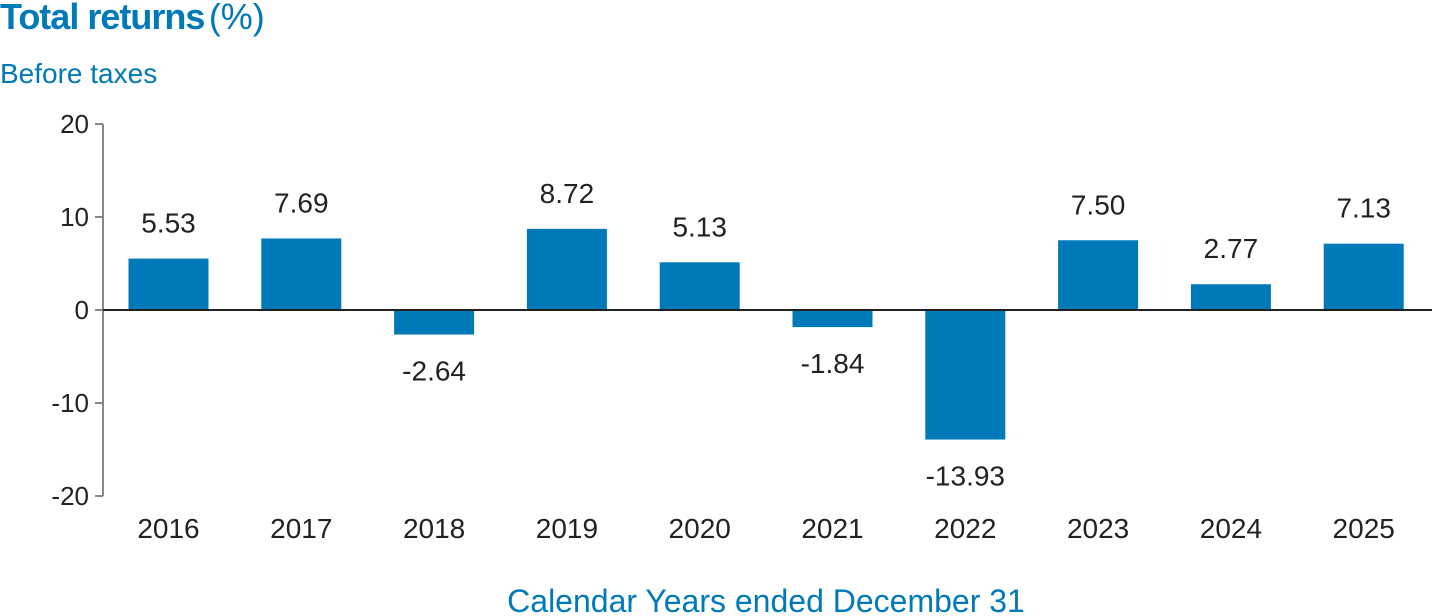  I want to click on bar-2022, so click(965, 375).